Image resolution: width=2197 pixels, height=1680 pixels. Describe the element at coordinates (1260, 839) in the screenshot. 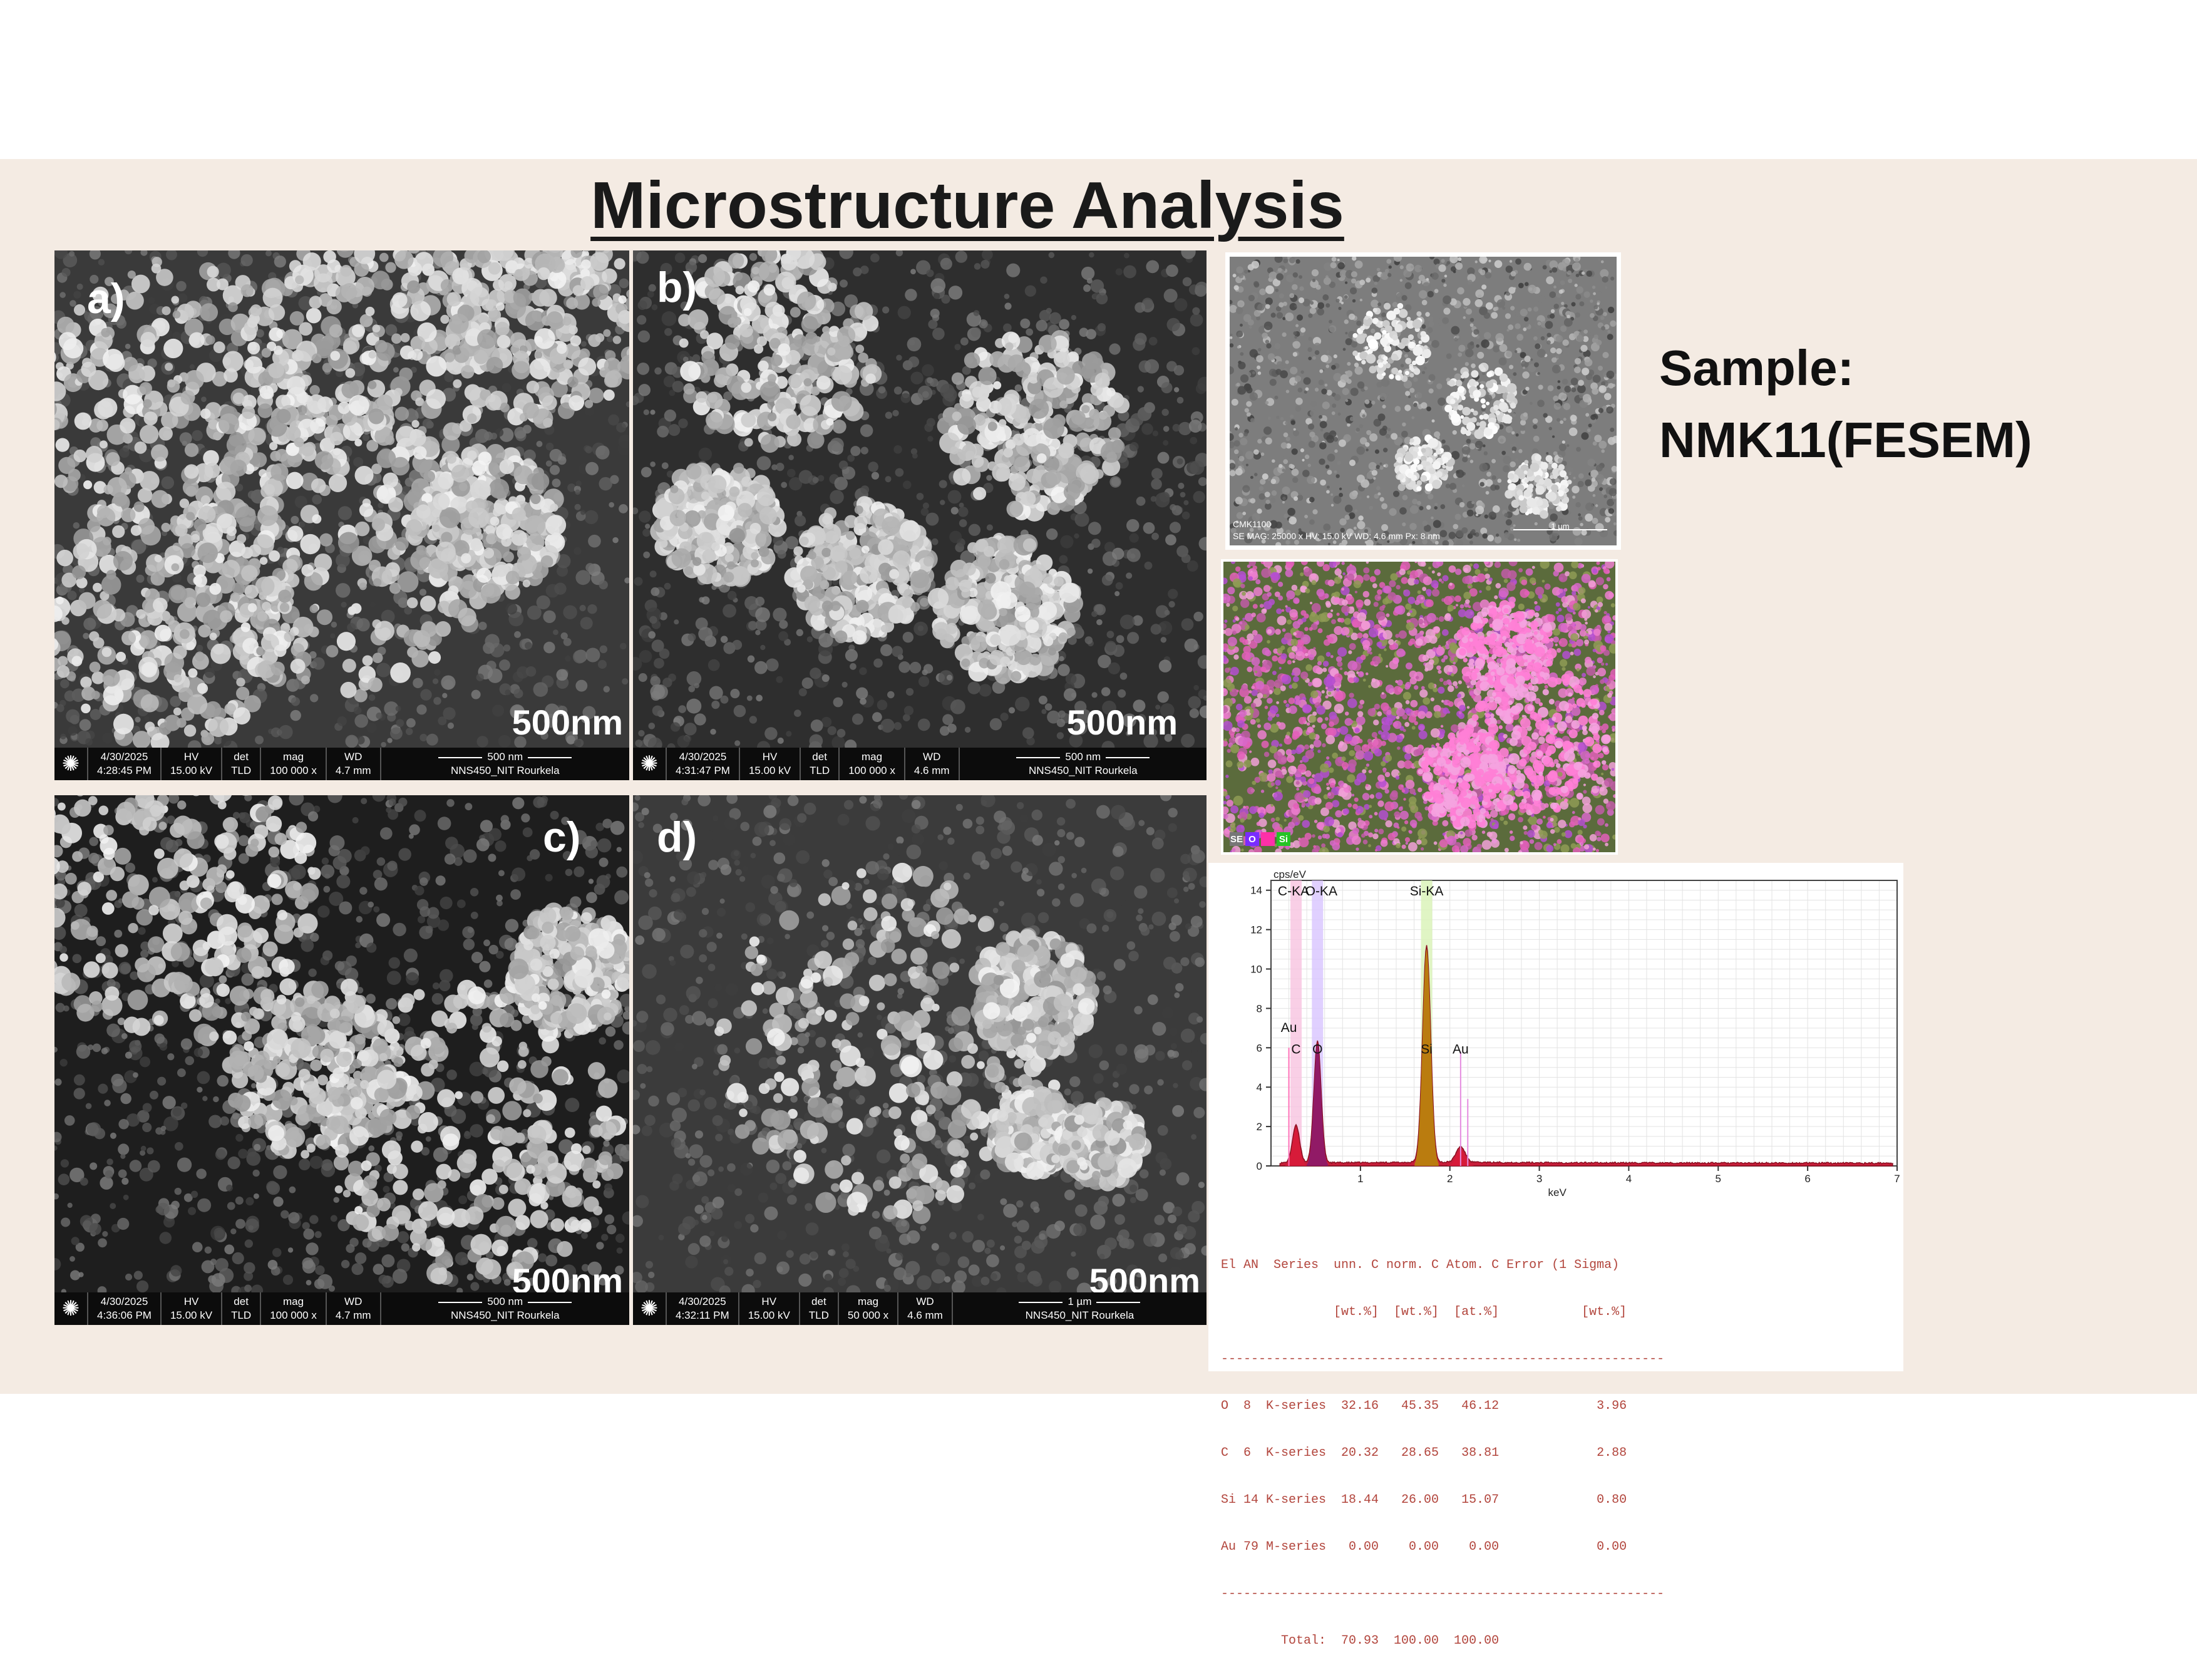

I see `edx-map-legend: SE O Si` at that location.